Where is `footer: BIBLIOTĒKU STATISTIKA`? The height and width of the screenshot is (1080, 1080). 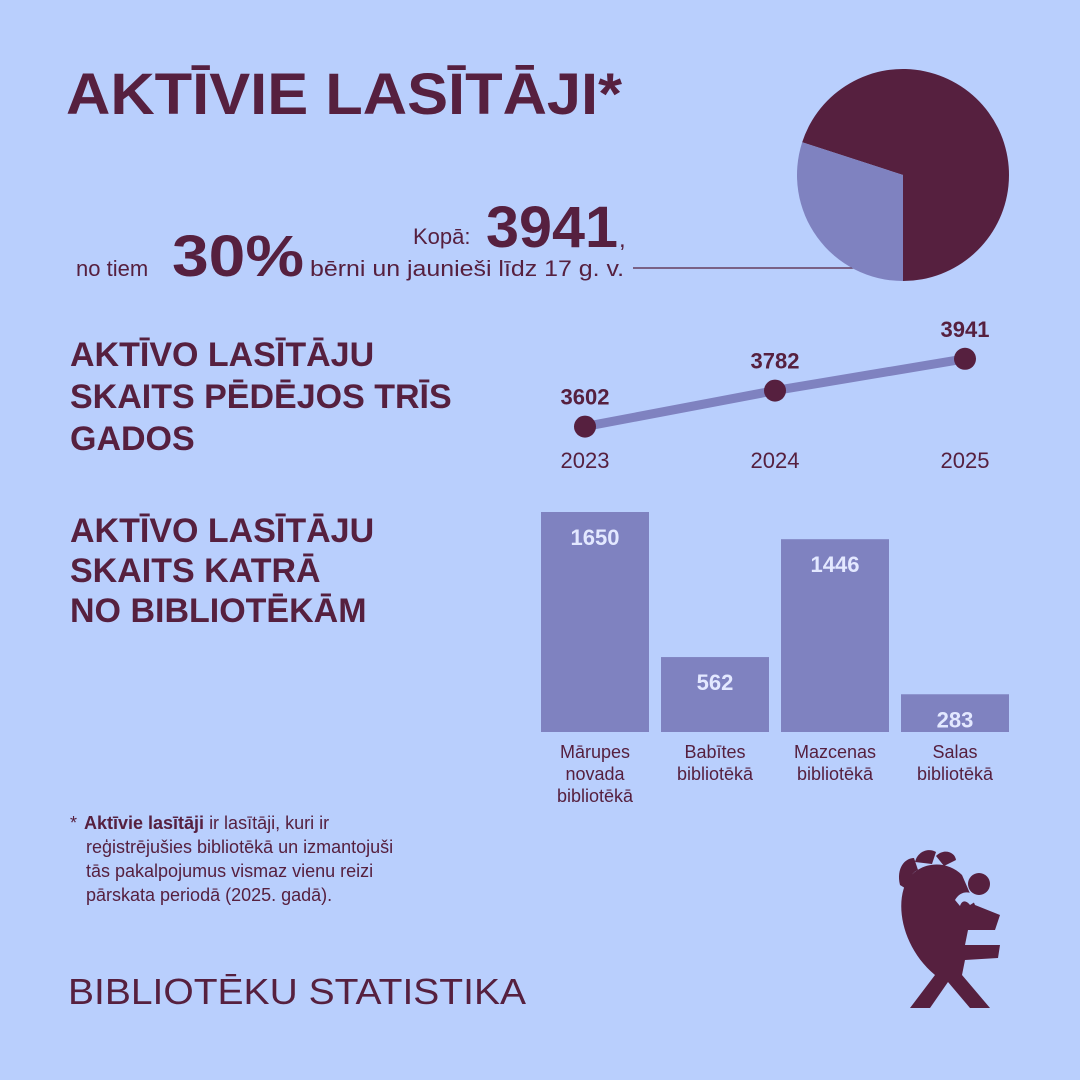 footer: BIBLIOTĒKU STATISTIKA is located at coordinates (297, 991).